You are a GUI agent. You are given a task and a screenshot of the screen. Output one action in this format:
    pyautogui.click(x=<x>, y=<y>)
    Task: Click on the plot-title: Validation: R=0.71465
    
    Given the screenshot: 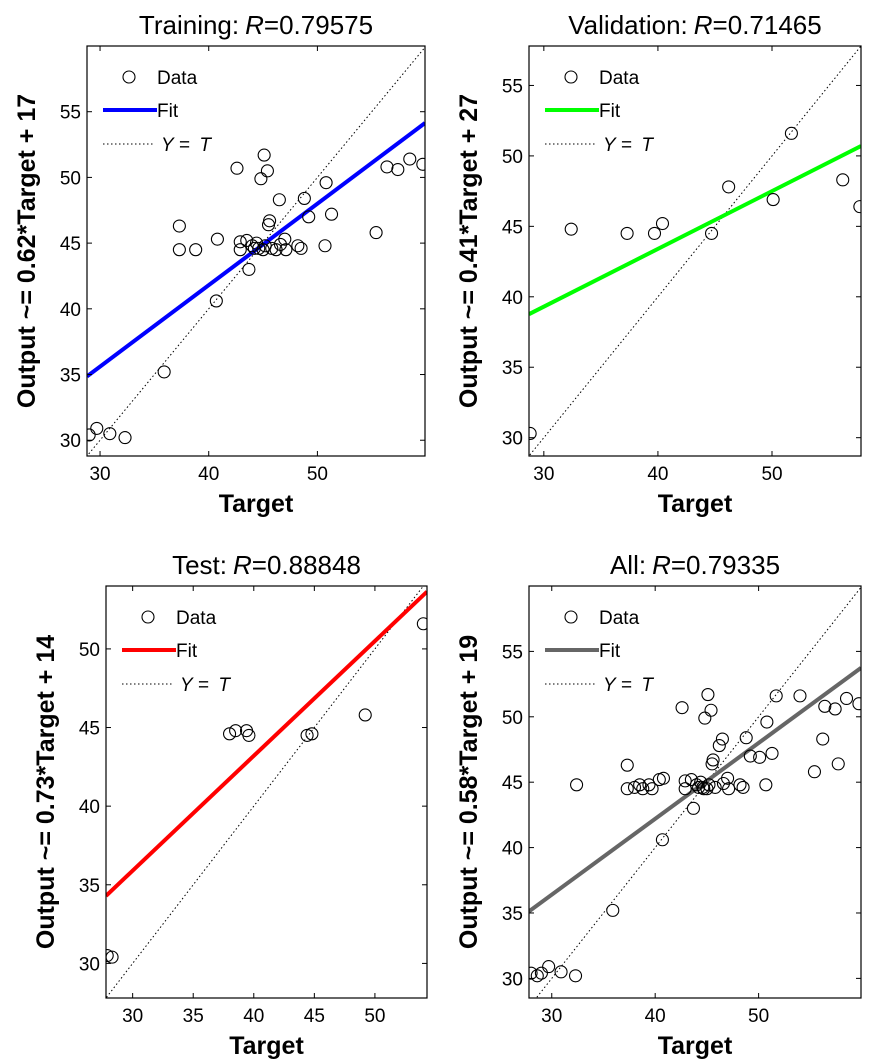 What is the action you would take?
    pyautogui.click(x=694, y=25)
    